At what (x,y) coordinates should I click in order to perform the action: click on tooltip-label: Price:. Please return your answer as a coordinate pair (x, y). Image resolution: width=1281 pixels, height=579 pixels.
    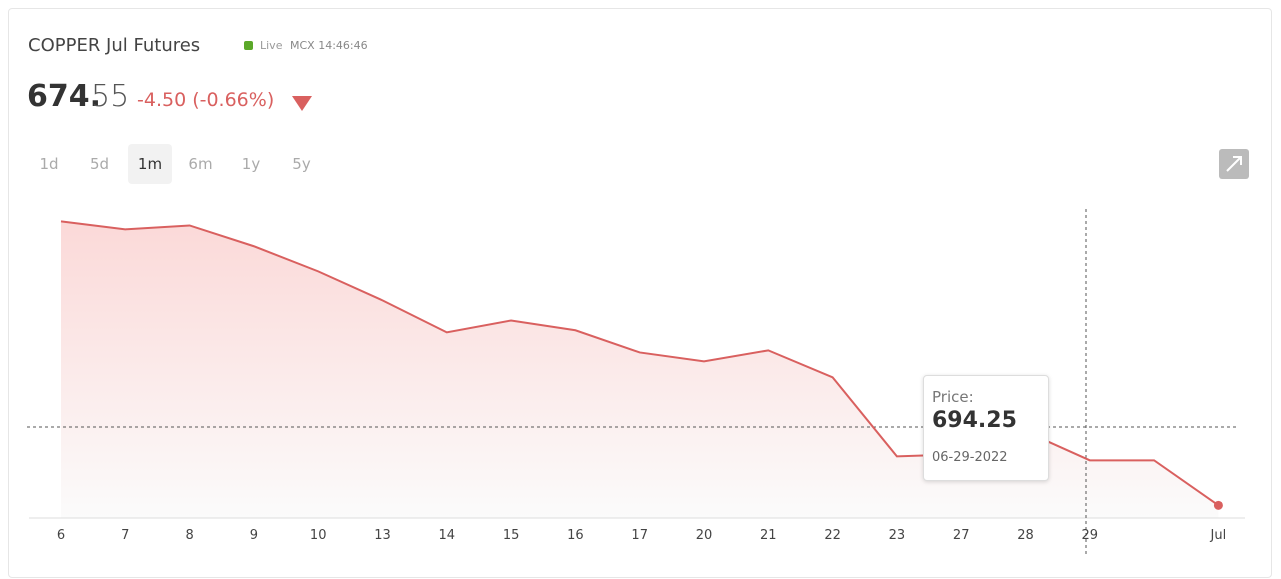
    Looking at the image, I should click on (953, 397).